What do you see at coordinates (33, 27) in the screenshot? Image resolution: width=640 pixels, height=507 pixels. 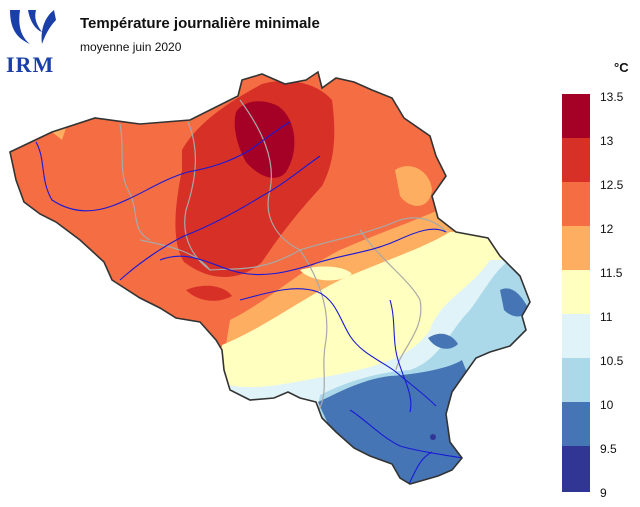 I see `irm-logo-mark` at bounding box center [33, 27].